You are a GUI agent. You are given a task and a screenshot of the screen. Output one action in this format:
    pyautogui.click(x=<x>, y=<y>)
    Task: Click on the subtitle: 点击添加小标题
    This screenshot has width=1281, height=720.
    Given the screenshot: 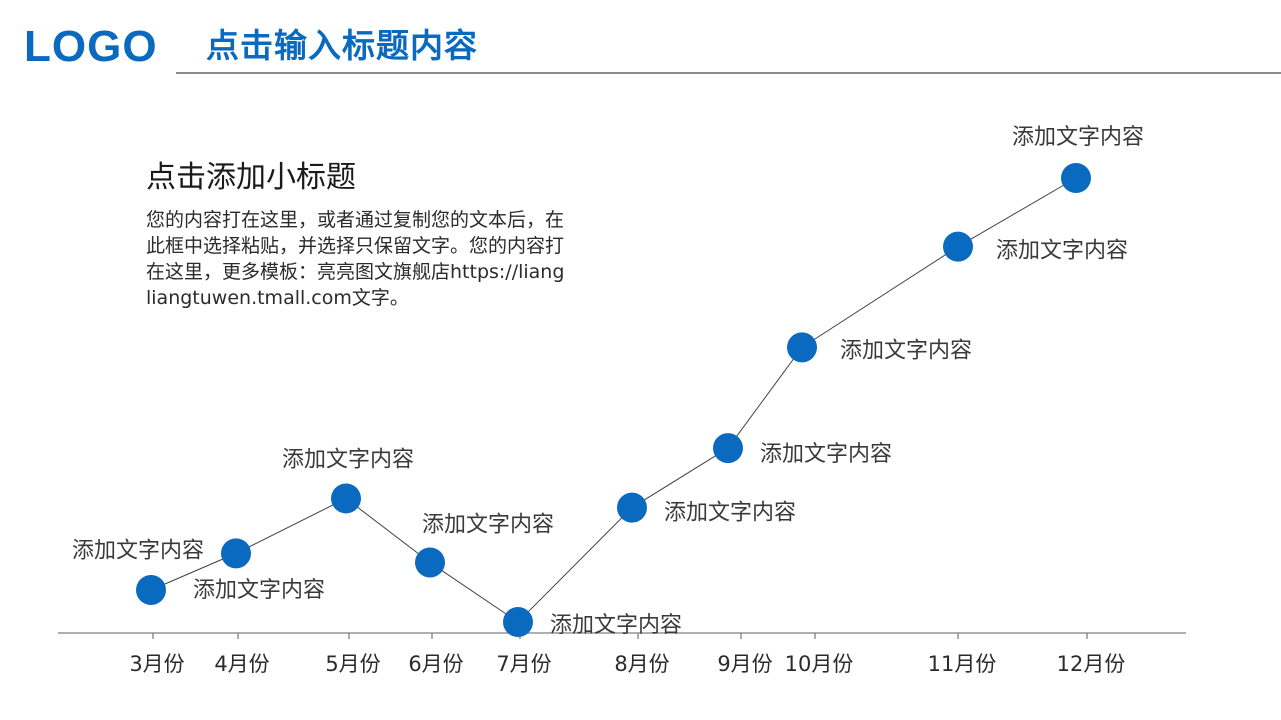 What is the action you would take?
    pyautogui.click(x=251, y=177)
    